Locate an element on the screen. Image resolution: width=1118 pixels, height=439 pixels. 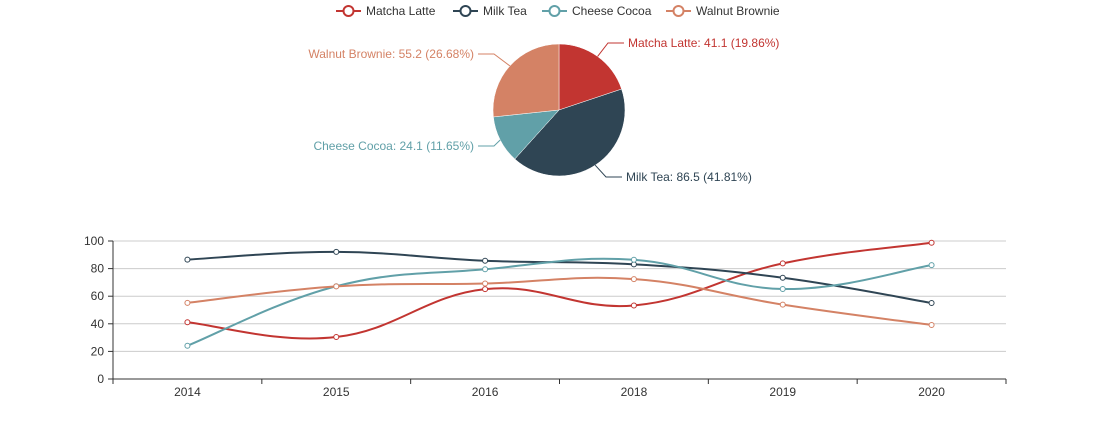
x-tick-label-2014: 2014 is located at coordinates (187, 392).